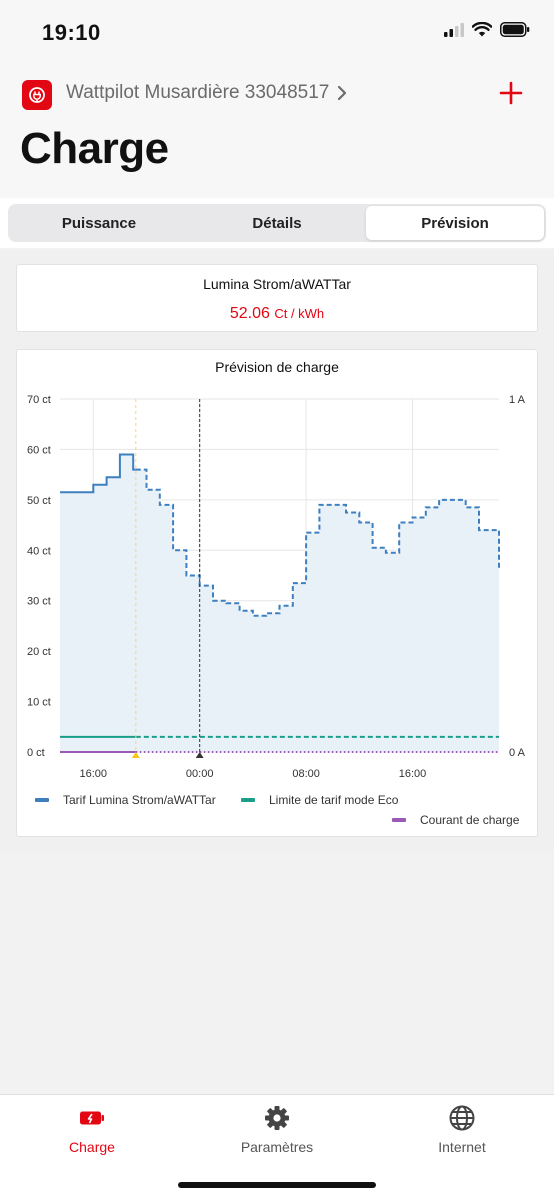 This screenshot has width=554, height=1200. Describe the element at coordinates (199, 755) in the screenshot. I see `midnight-marker` at that location.